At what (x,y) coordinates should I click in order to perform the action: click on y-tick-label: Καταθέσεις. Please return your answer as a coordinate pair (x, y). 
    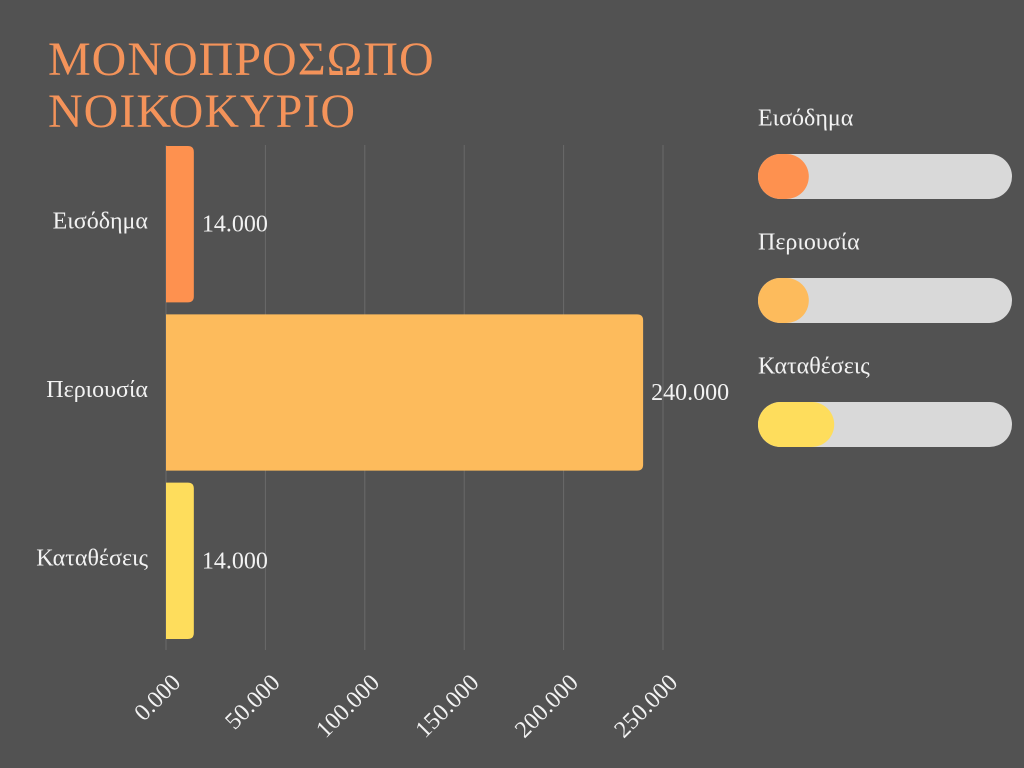
    Looking at the image, I should click on (92, 558).